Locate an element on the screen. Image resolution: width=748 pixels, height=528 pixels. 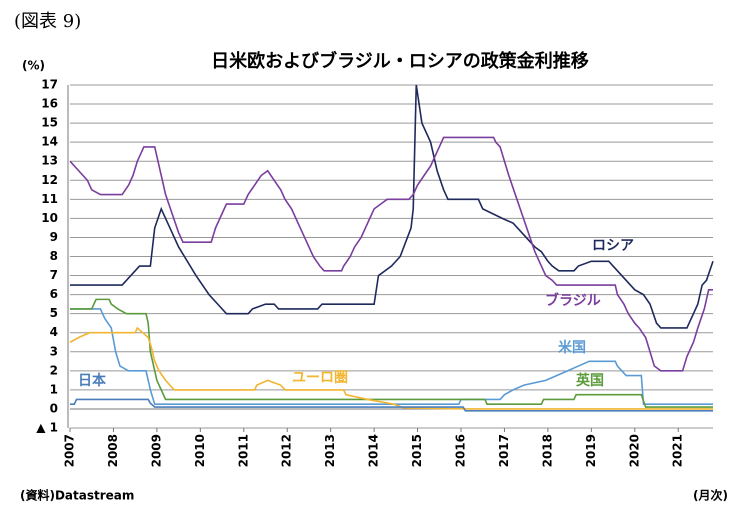
x-tick-label: 2007 is located at coordinates (70, 450).